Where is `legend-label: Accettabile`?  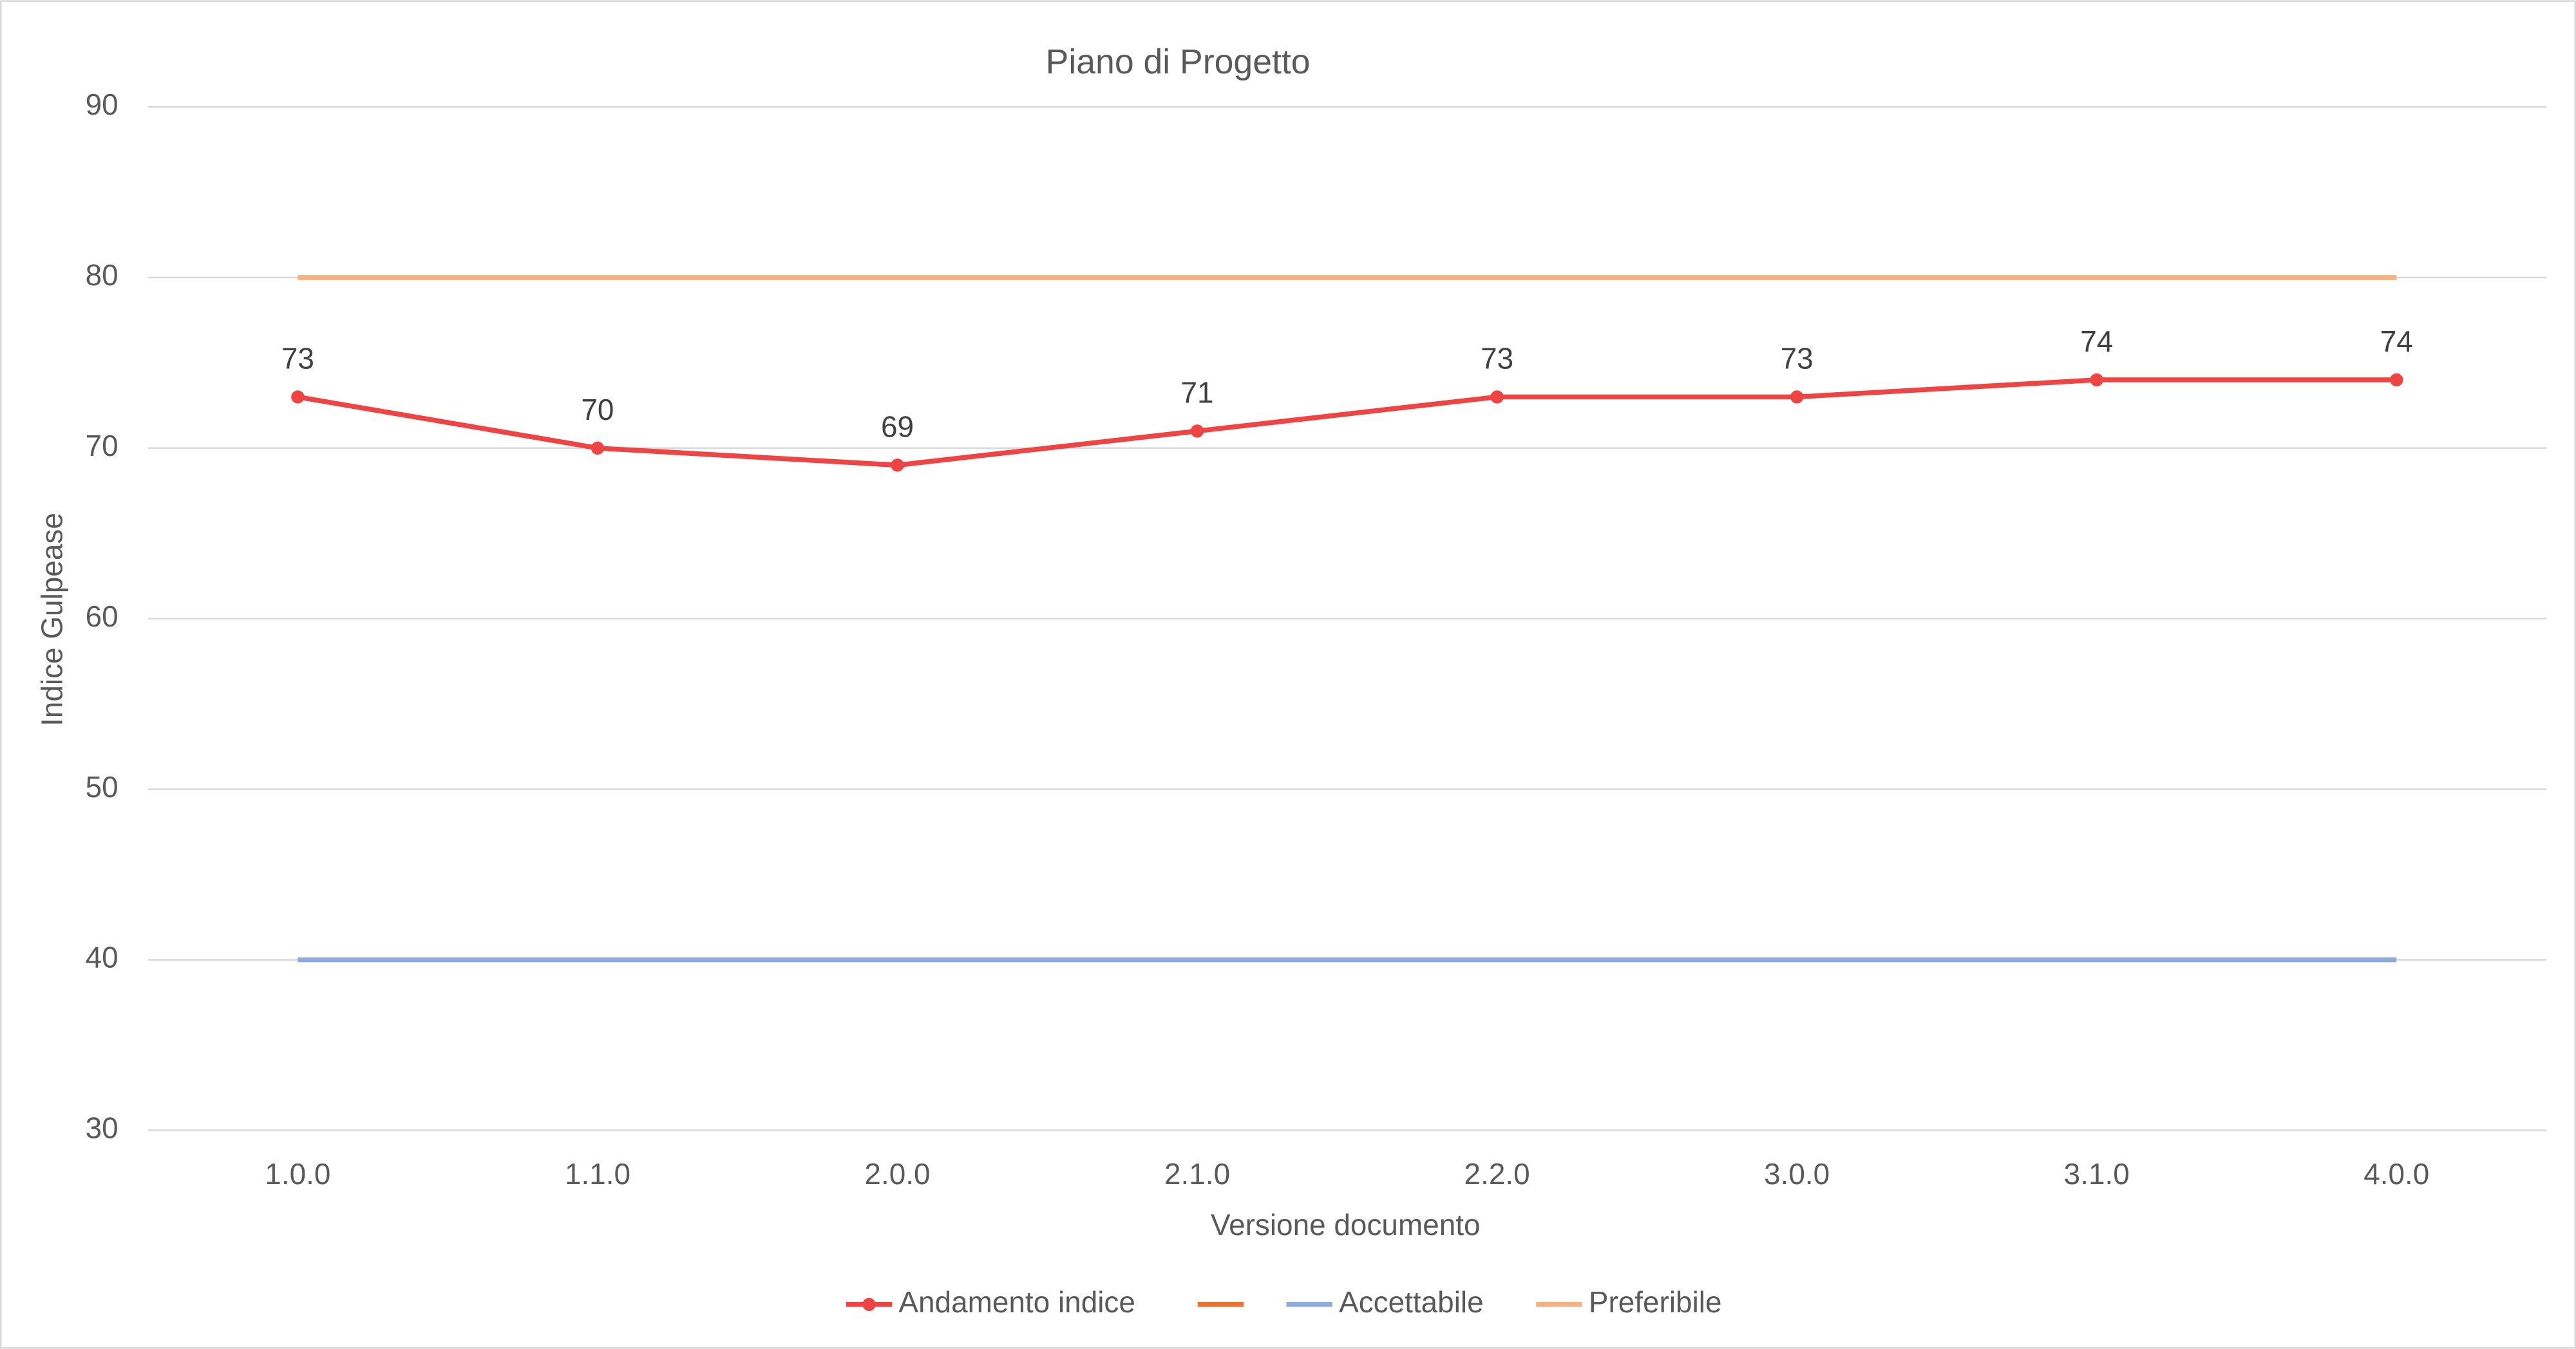
legend-label: Accettabile is located at coordinates (1411, 1302).